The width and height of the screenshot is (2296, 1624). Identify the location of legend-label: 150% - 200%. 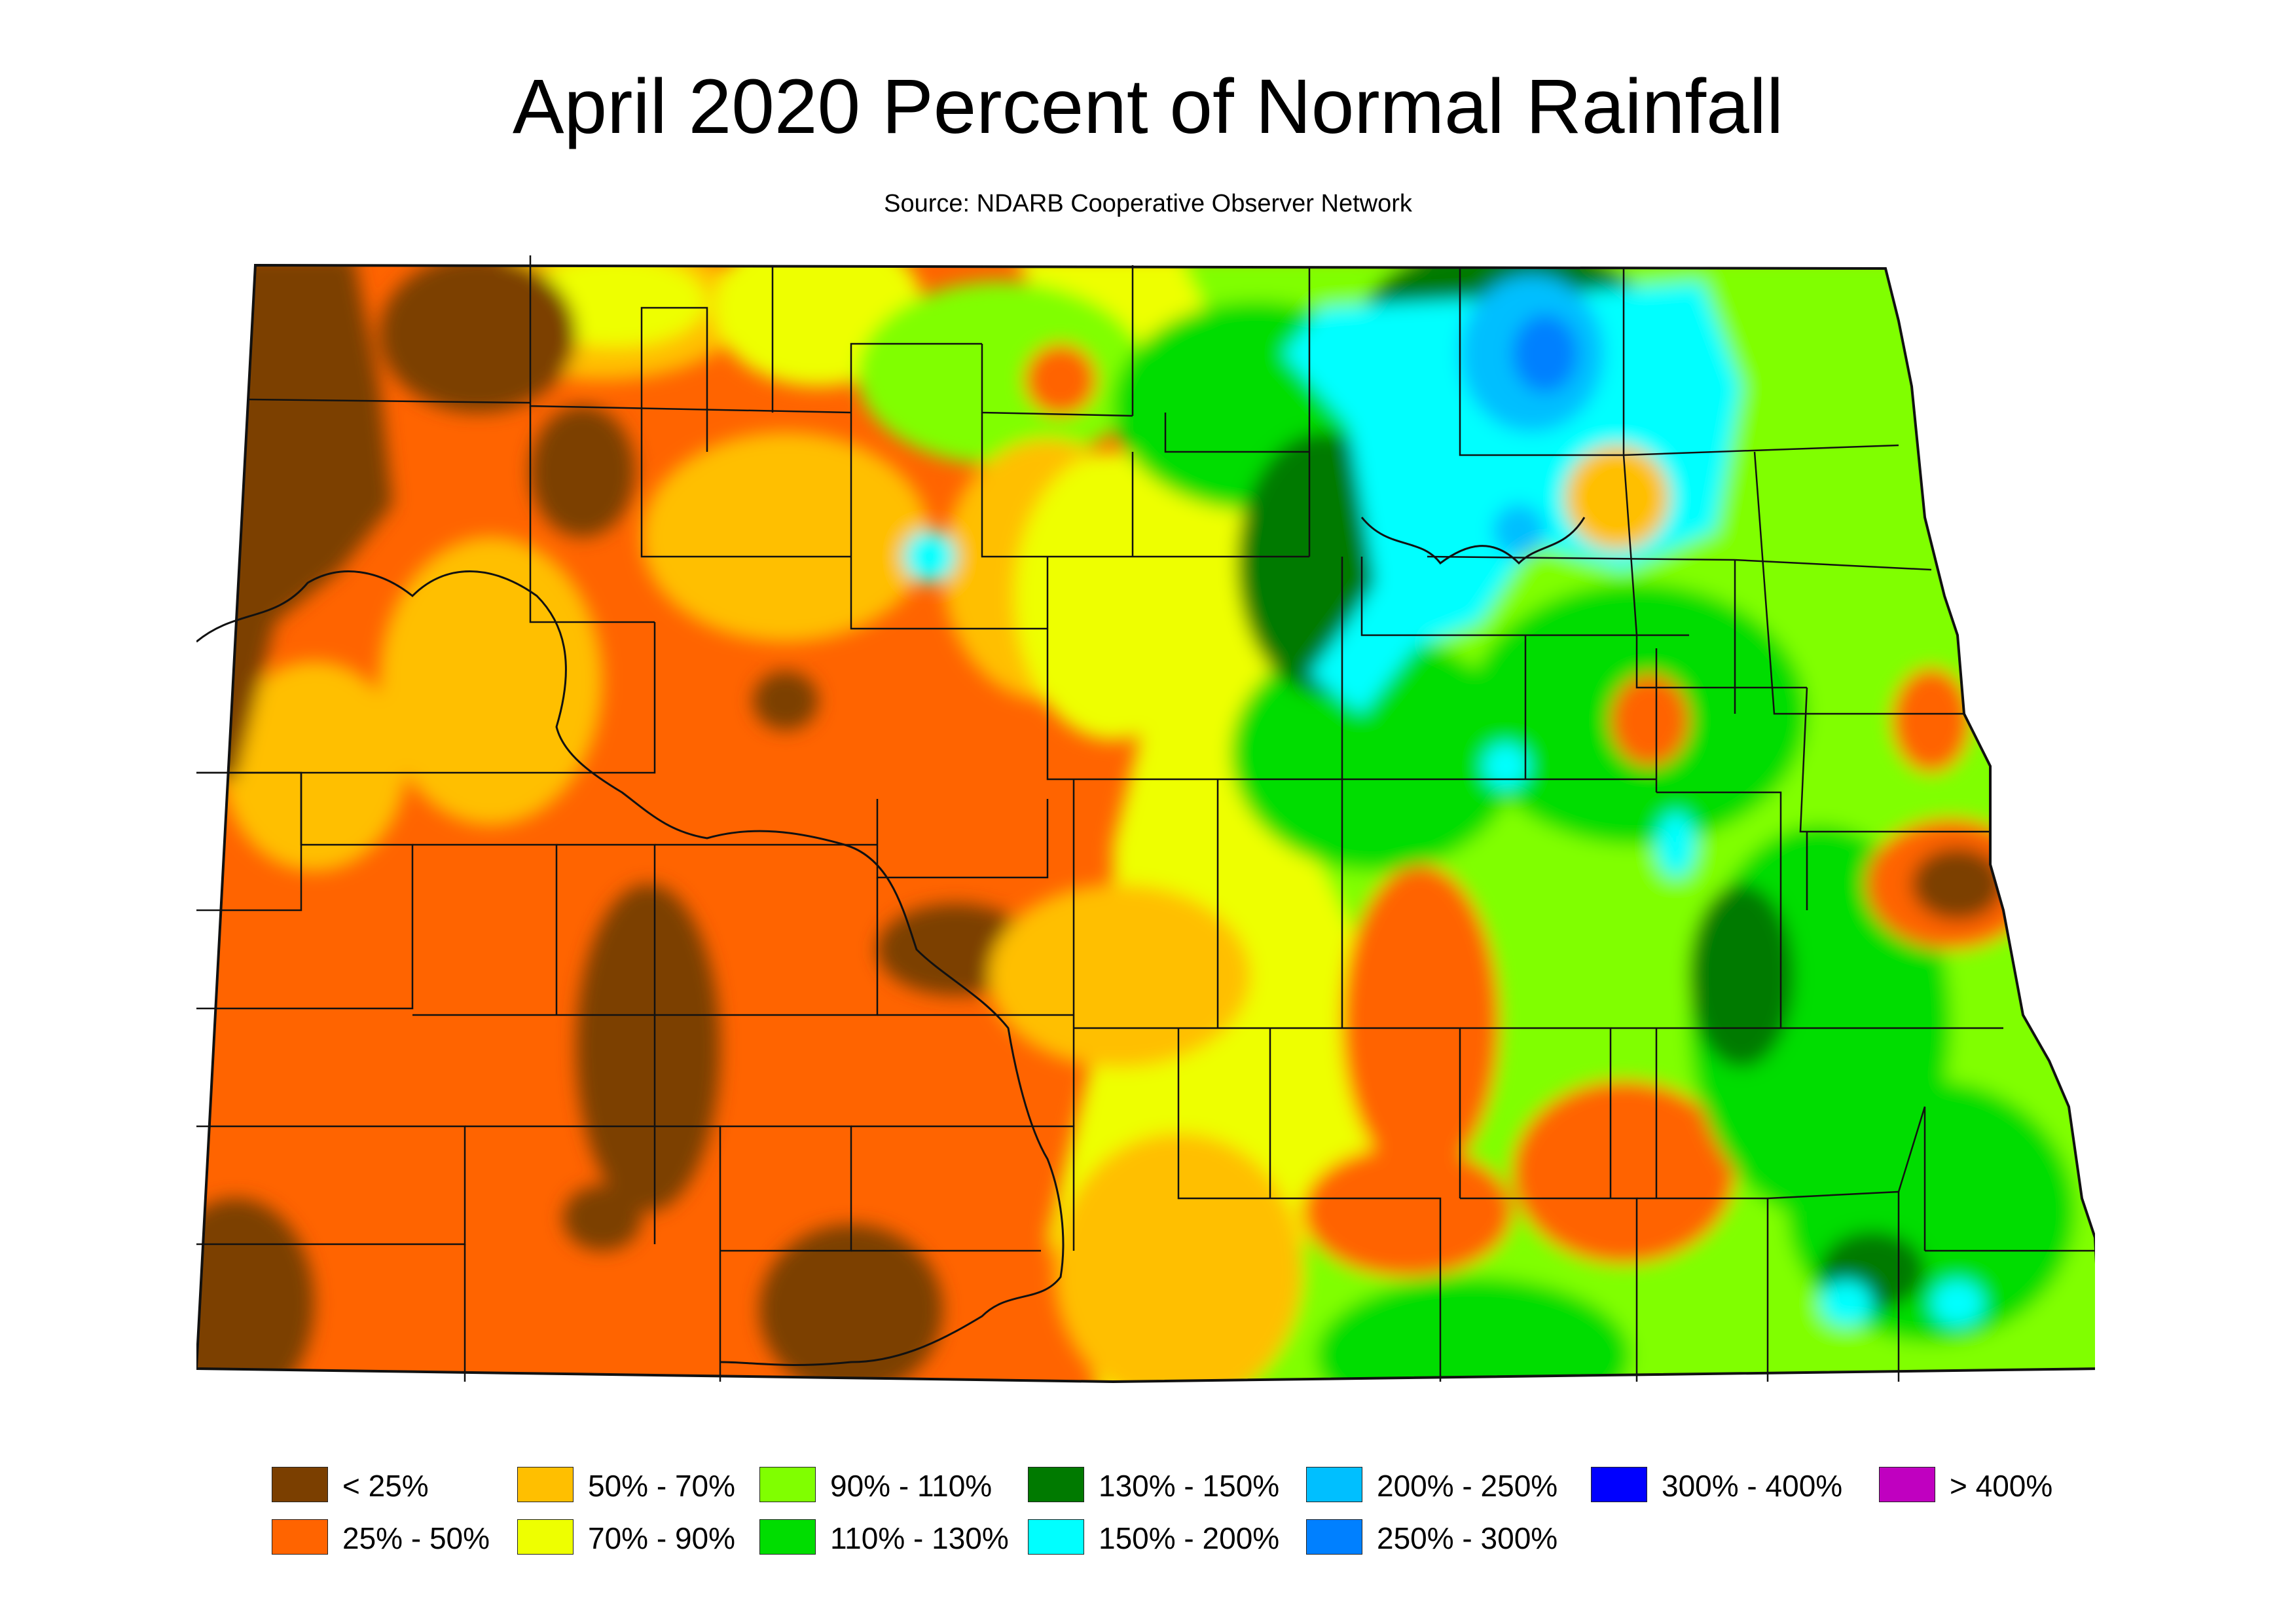
(1189, 1538).